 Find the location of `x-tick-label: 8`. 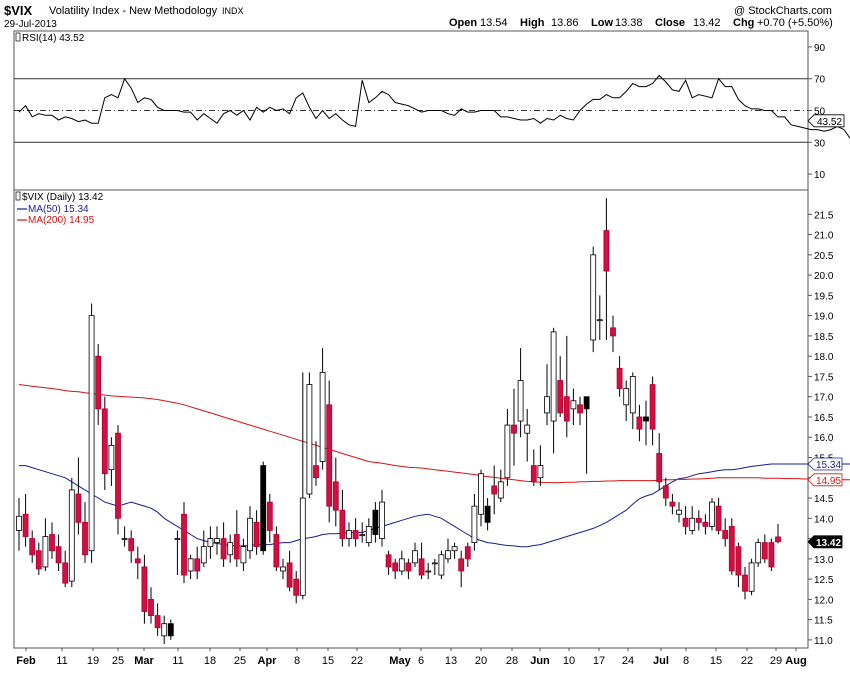

x-tick-label: 8 is located at coordinates (686, 661).